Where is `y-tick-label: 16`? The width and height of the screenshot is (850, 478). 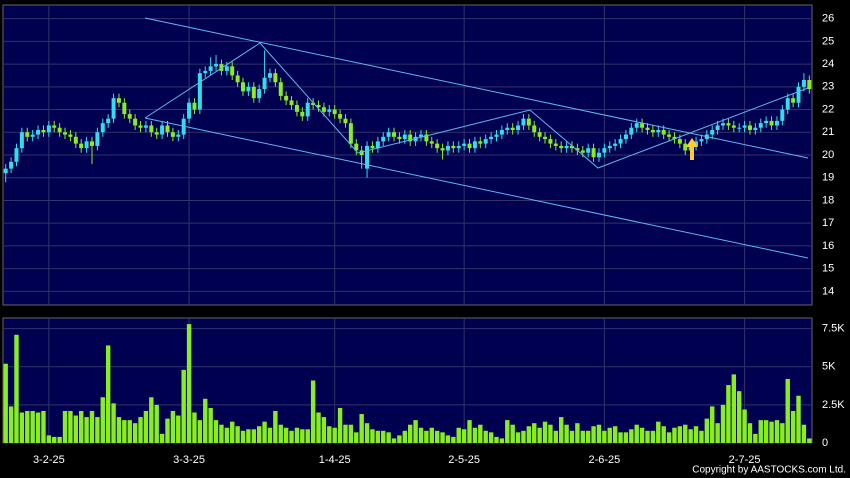
y-tick-label: 16 is located at coordinates (828, 246).